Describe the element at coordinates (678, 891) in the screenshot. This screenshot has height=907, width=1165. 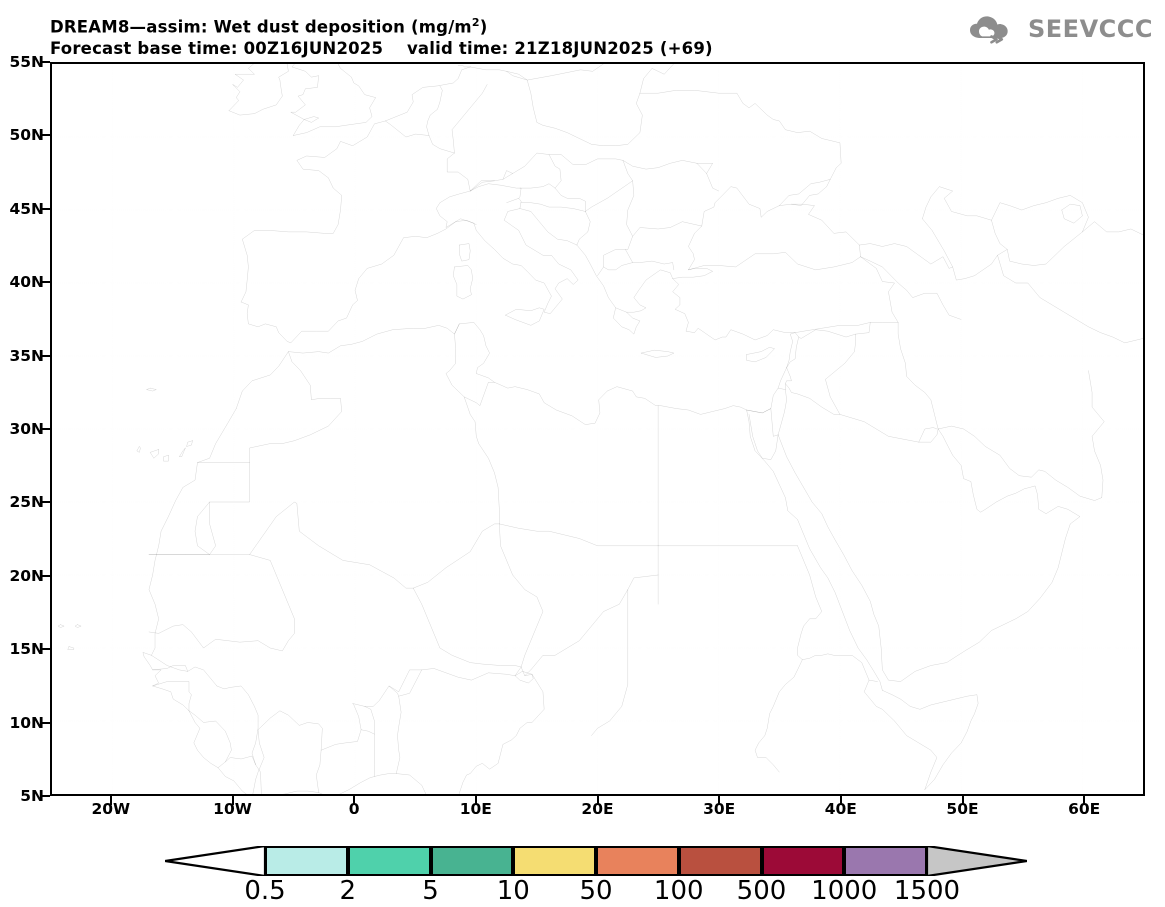
I see `colorbar-tick-label: 100` at that location.